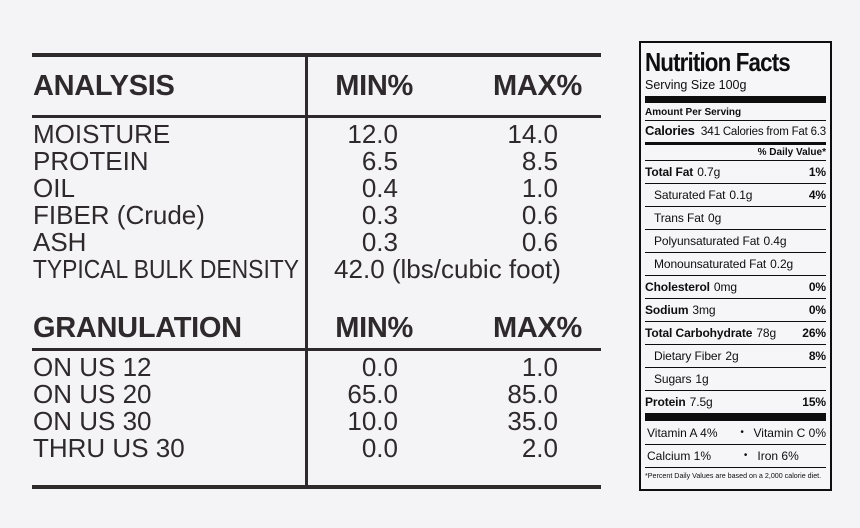  I want to click on nutrient-row-trans-fat: Trans Fat 0g, so click(735, 218).